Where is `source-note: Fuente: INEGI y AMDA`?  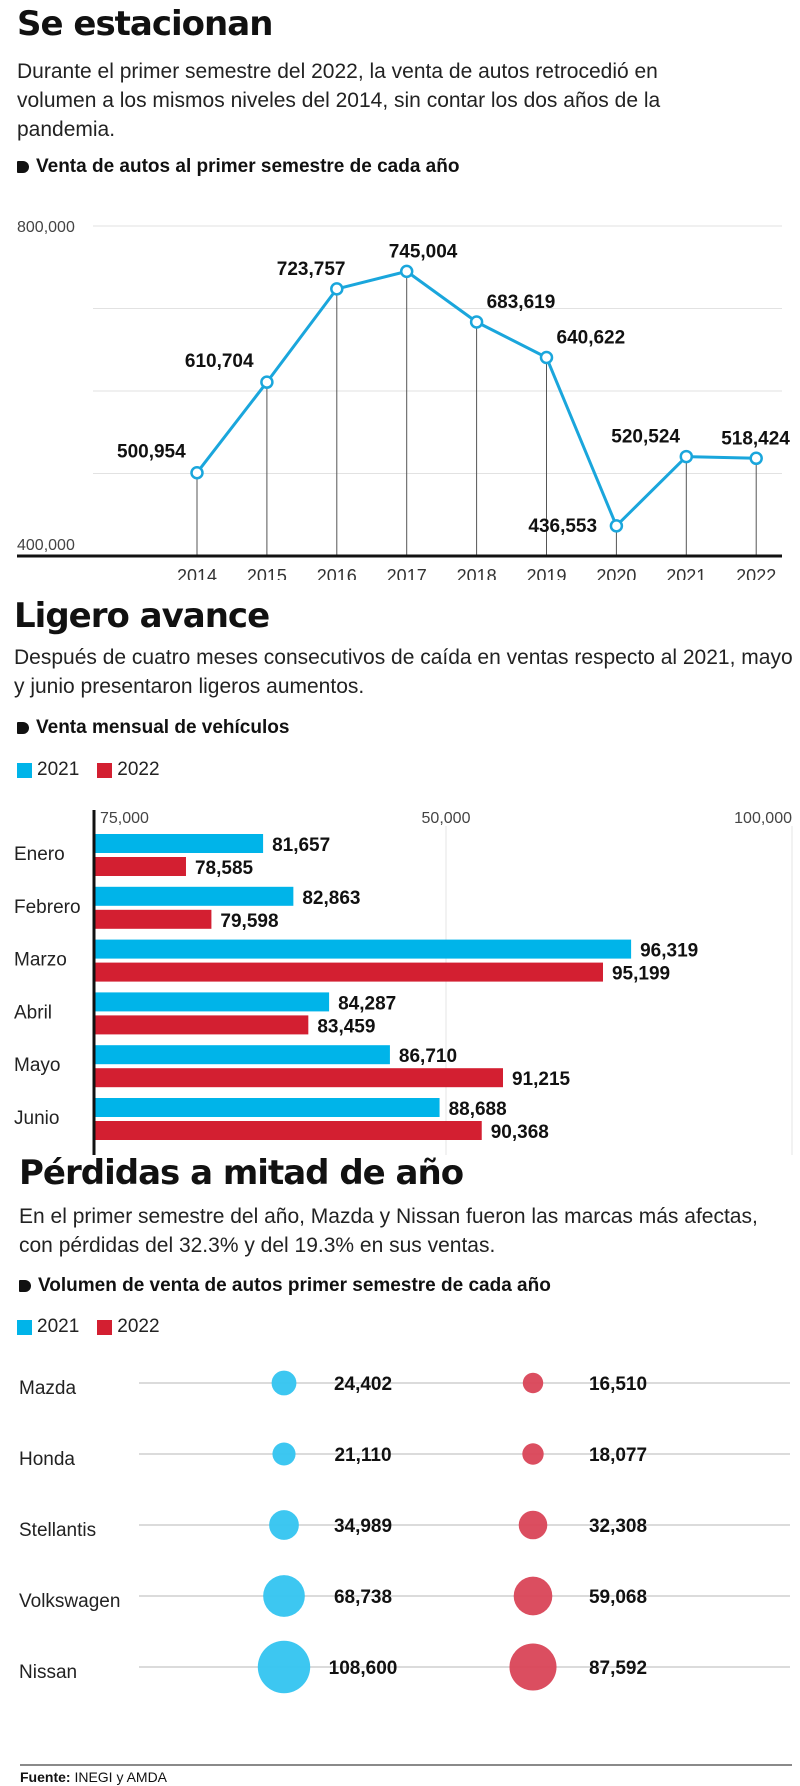 source-note: Fuente: INEGI y AMDA is located at coordinates (93, 1777).